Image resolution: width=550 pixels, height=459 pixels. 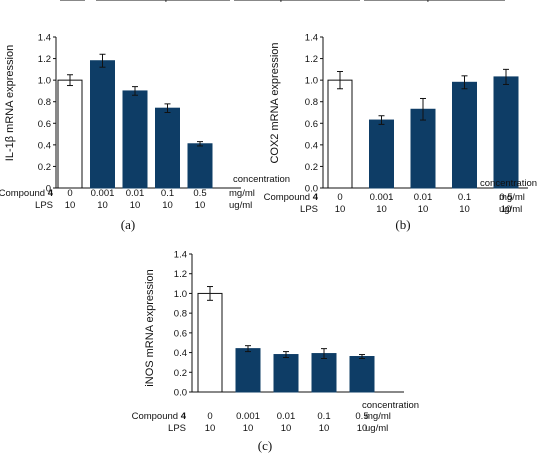 I want to click on panel-caption: (b), so click(x=402, y=224).